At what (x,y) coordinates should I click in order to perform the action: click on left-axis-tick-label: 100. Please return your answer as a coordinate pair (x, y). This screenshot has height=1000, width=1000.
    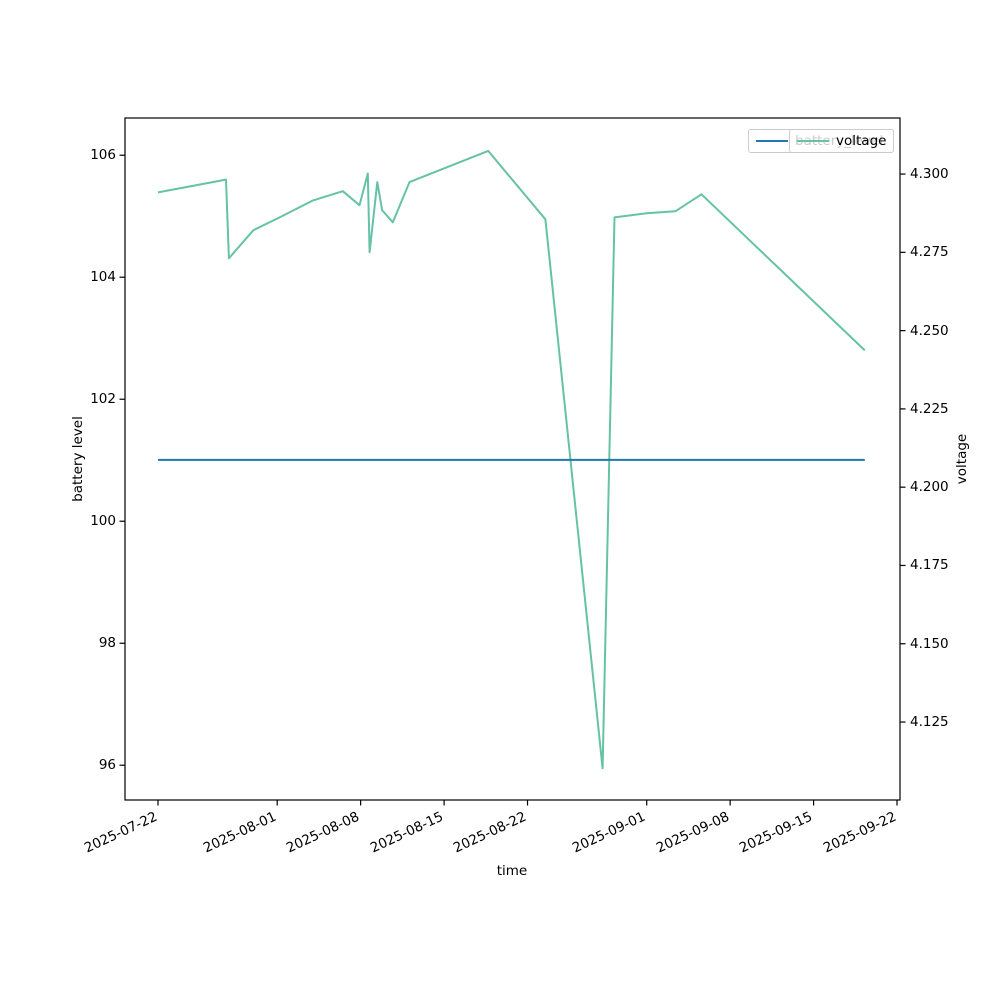
    Looking at the image, I should click on (103, 521).